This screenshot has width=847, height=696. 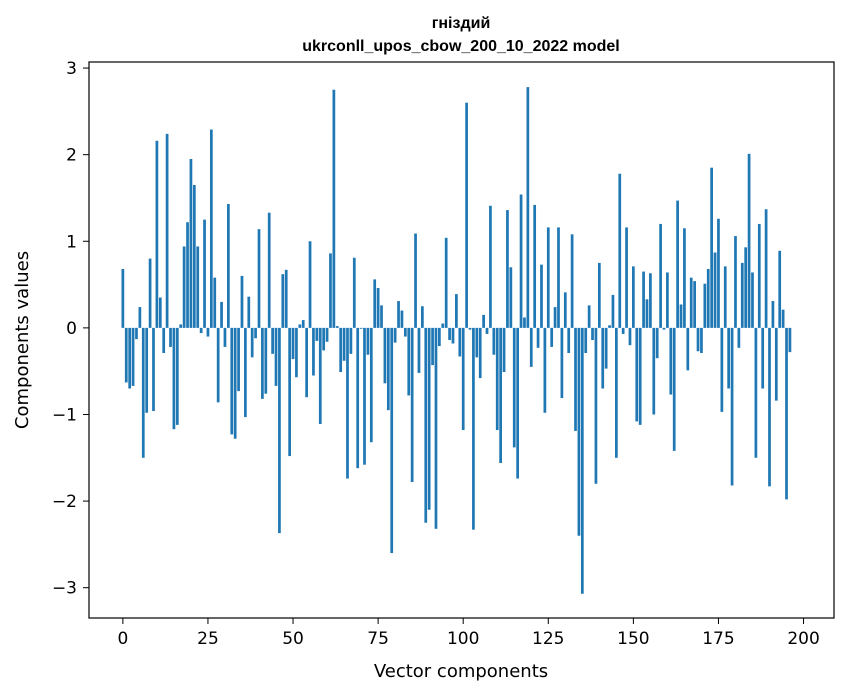 I want to click on x-tick-label: 175, so click(x=718, y=639).